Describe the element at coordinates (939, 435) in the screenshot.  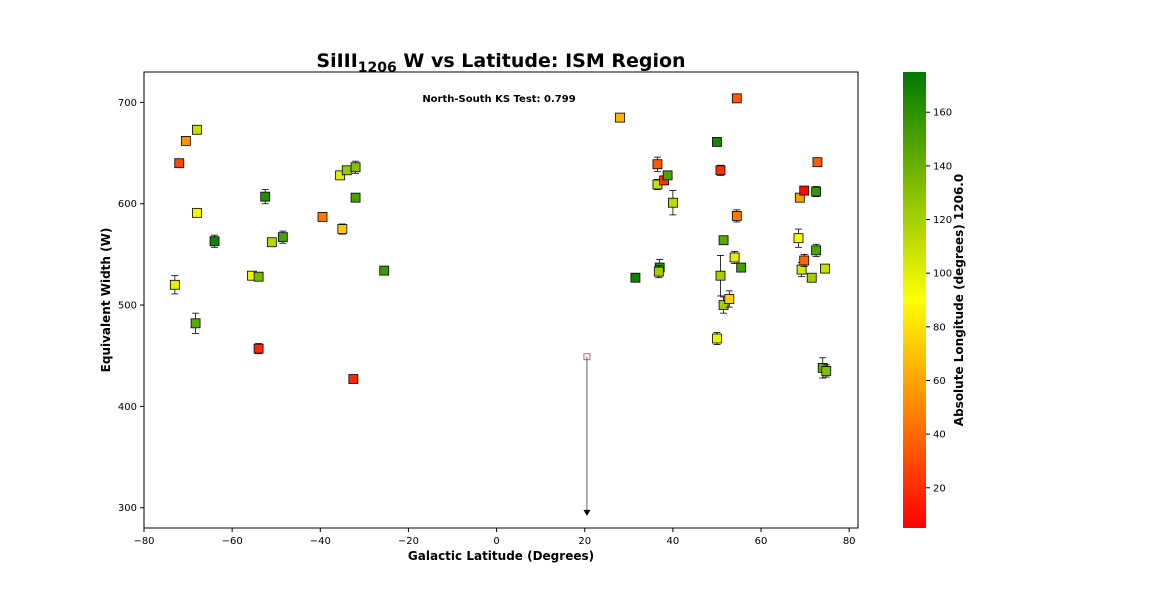
I see `colorbar-tick-label: 40` at that location.